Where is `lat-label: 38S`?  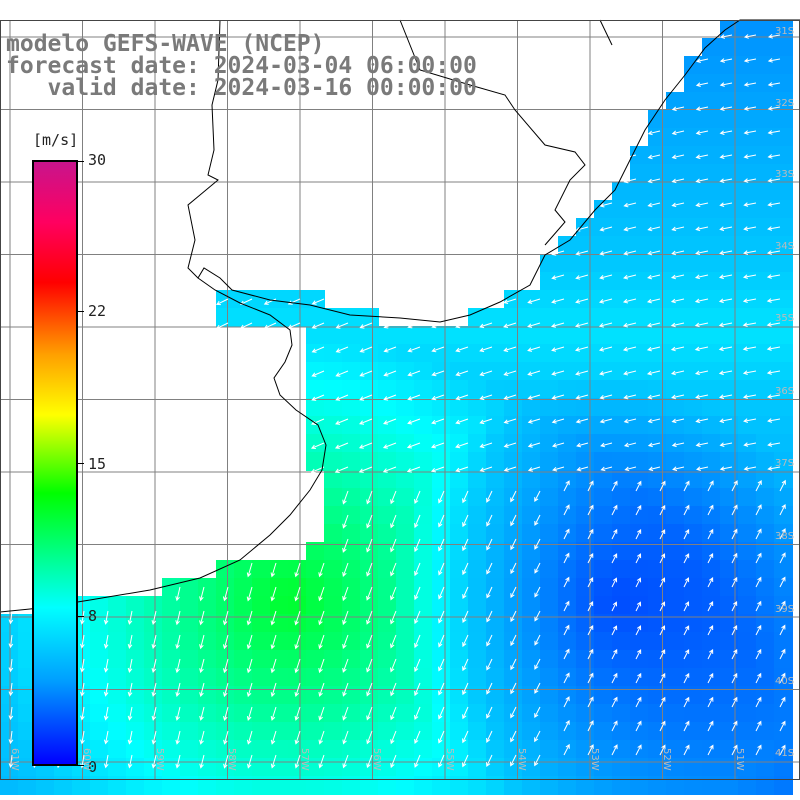 lat-label: 38S is located at coordinates (785, 536).